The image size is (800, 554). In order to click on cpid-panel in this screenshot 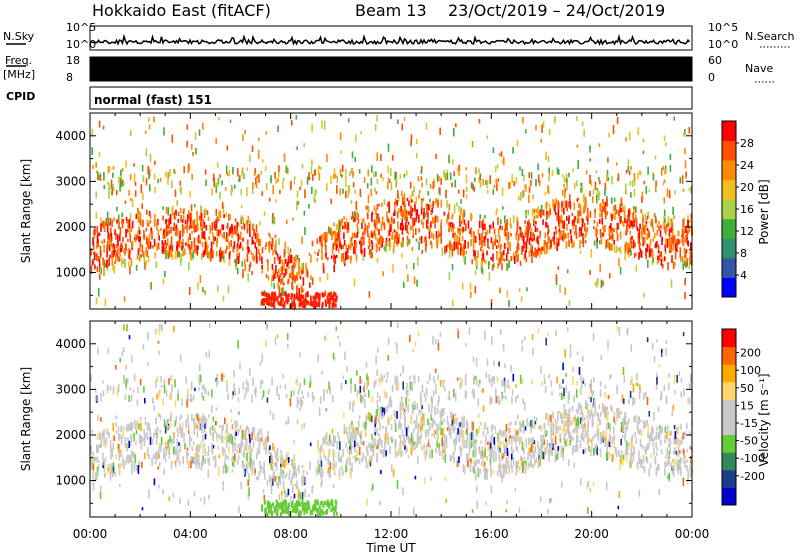, I will do `click(391, 98)`.